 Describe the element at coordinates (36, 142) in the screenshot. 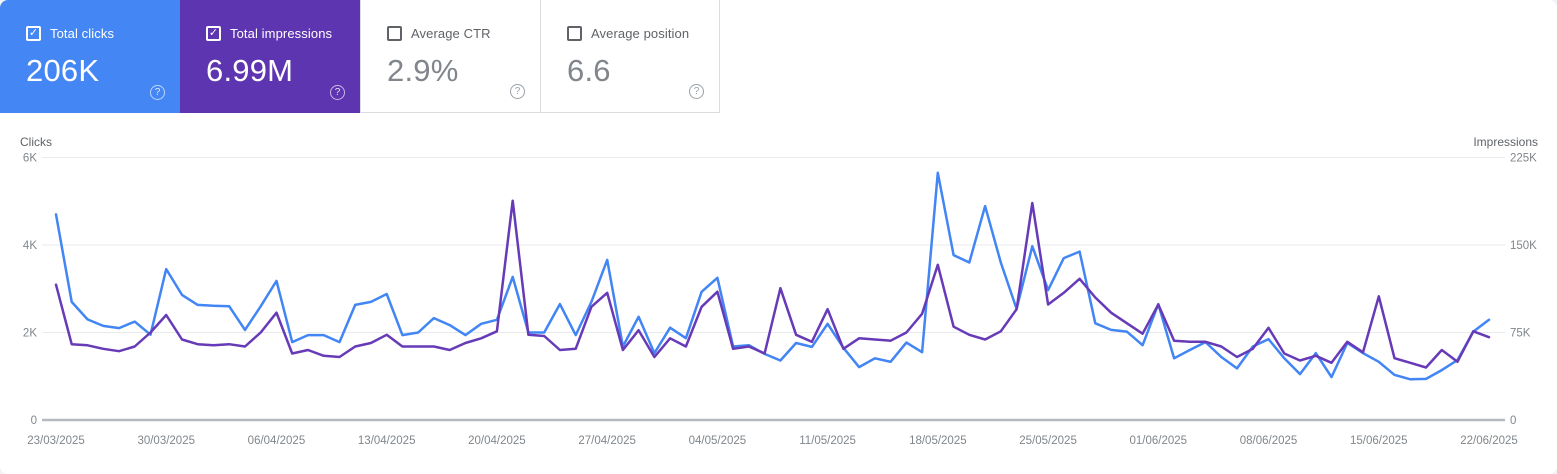

I see `left-axis-title: Clicks` at that location.